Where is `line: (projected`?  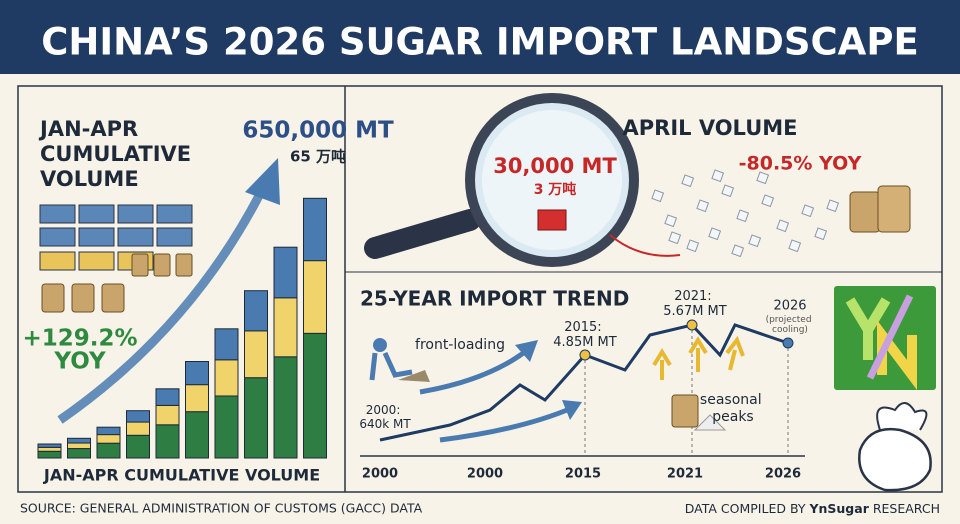 line: (projected is located at coordinates (789, 320).